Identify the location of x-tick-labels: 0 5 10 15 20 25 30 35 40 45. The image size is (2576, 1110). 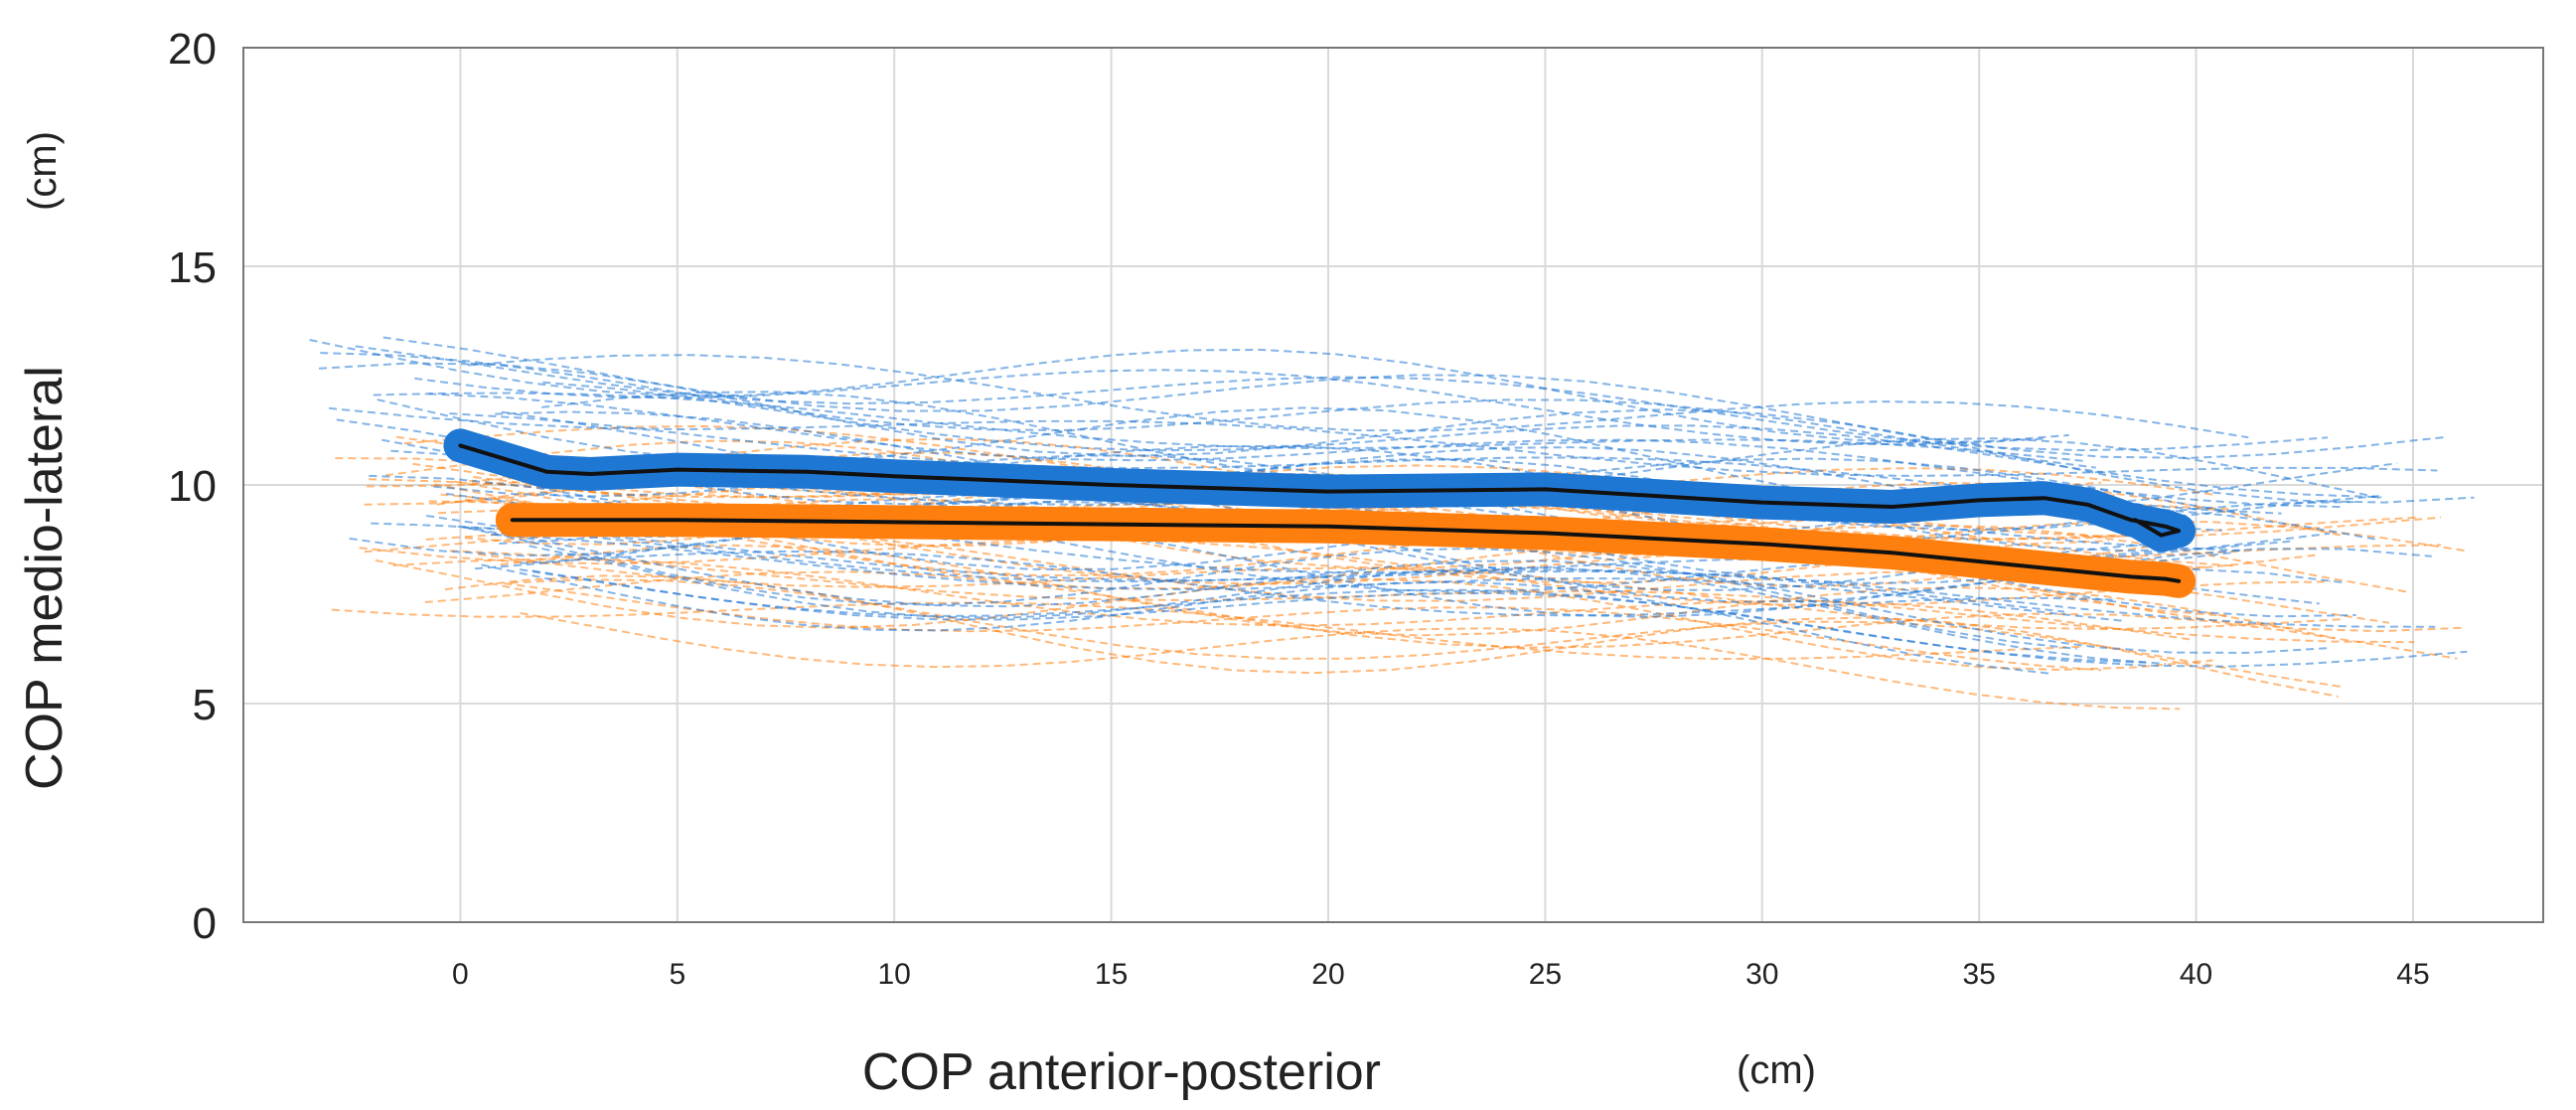
(1441, 974).